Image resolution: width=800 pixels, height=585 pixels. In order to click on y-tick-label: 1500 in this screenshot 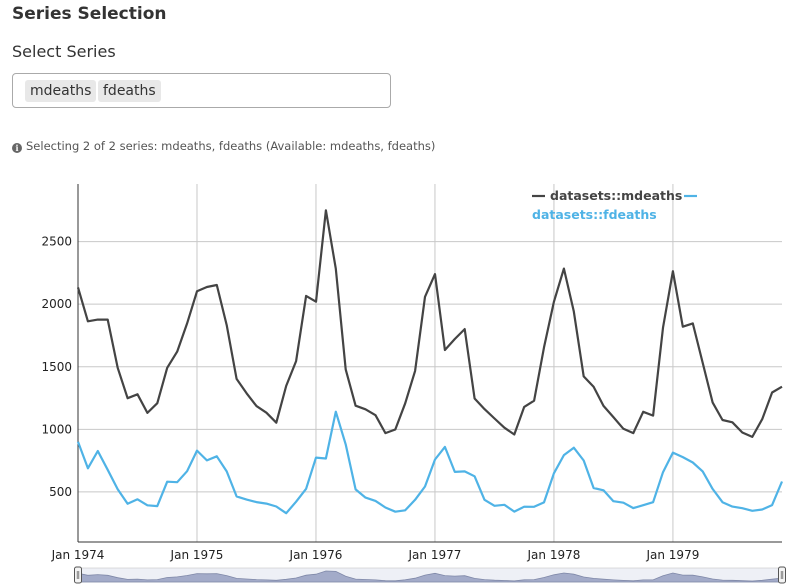, I will do `click(56, 367)`.